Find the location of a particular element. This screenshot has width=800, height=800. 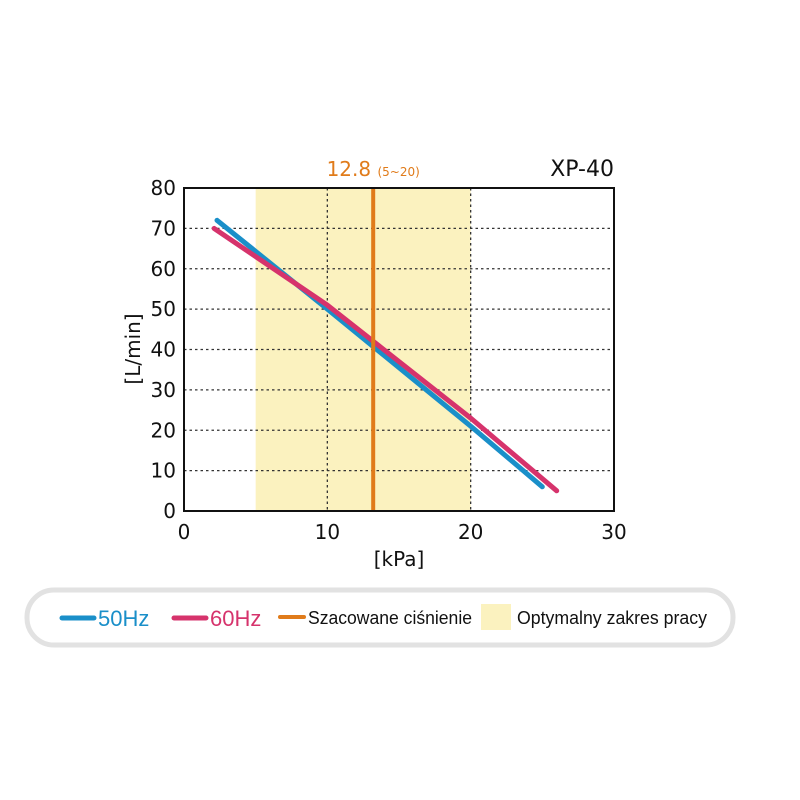

x-tick-label: 20 is located at coordinates (470, 532).